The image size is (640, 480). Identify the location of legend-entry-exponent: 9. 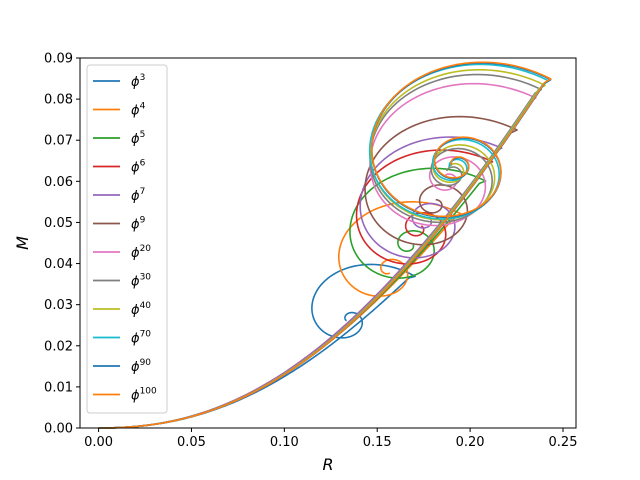
(143, 221).